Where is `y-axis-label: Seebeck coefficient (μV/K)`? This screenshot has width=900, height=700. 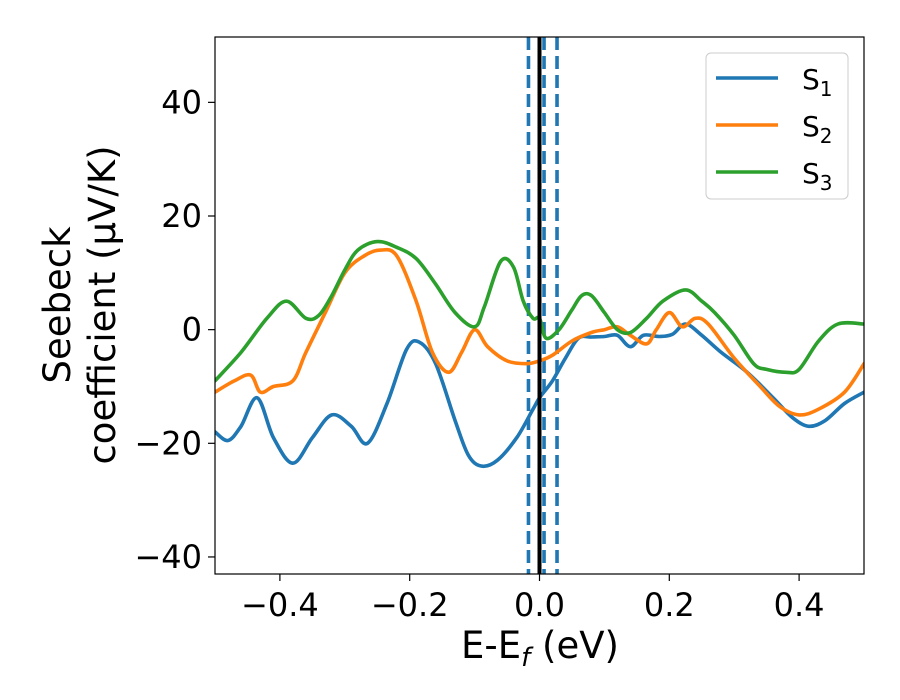
y-axis-label: Seebeck coefficient (μV/K) is located at coordinates (80, 304).